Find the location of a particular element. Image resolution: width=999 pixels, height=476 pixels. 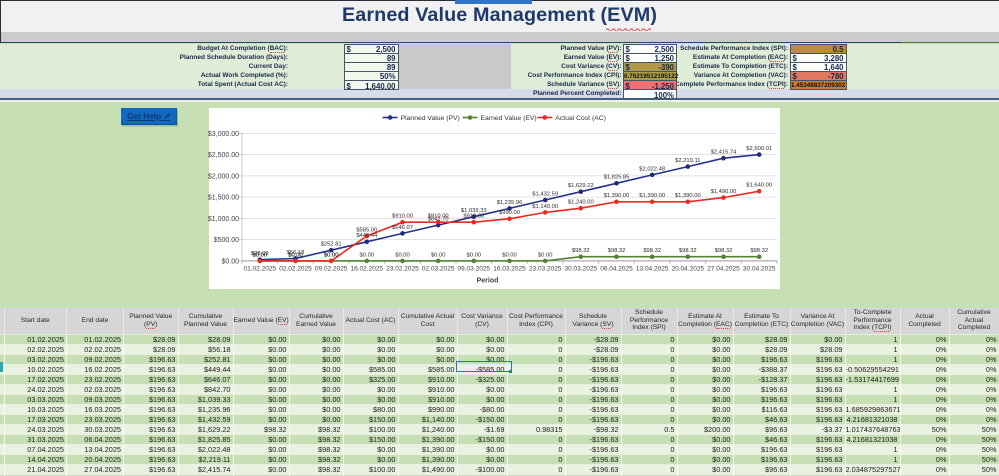

svg-text: $2,500.01 is located at coordinates (759, 149).